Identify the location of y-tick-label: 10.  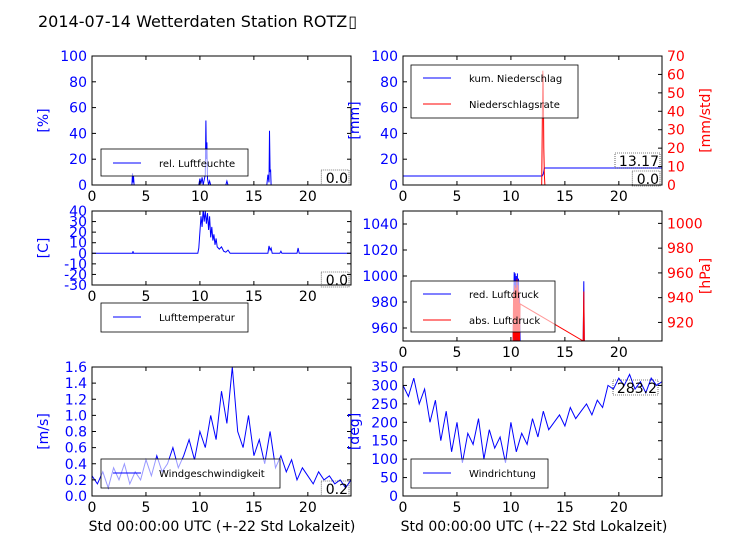
(78, 244).